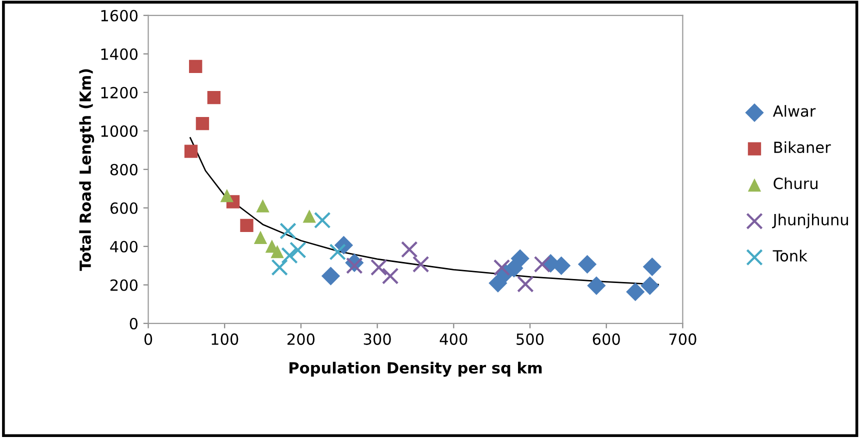 The image size is (862, 440). Describe the element at coordinates (301, 339) in the screenshot. I see `x-tick-label: 200` at that location.